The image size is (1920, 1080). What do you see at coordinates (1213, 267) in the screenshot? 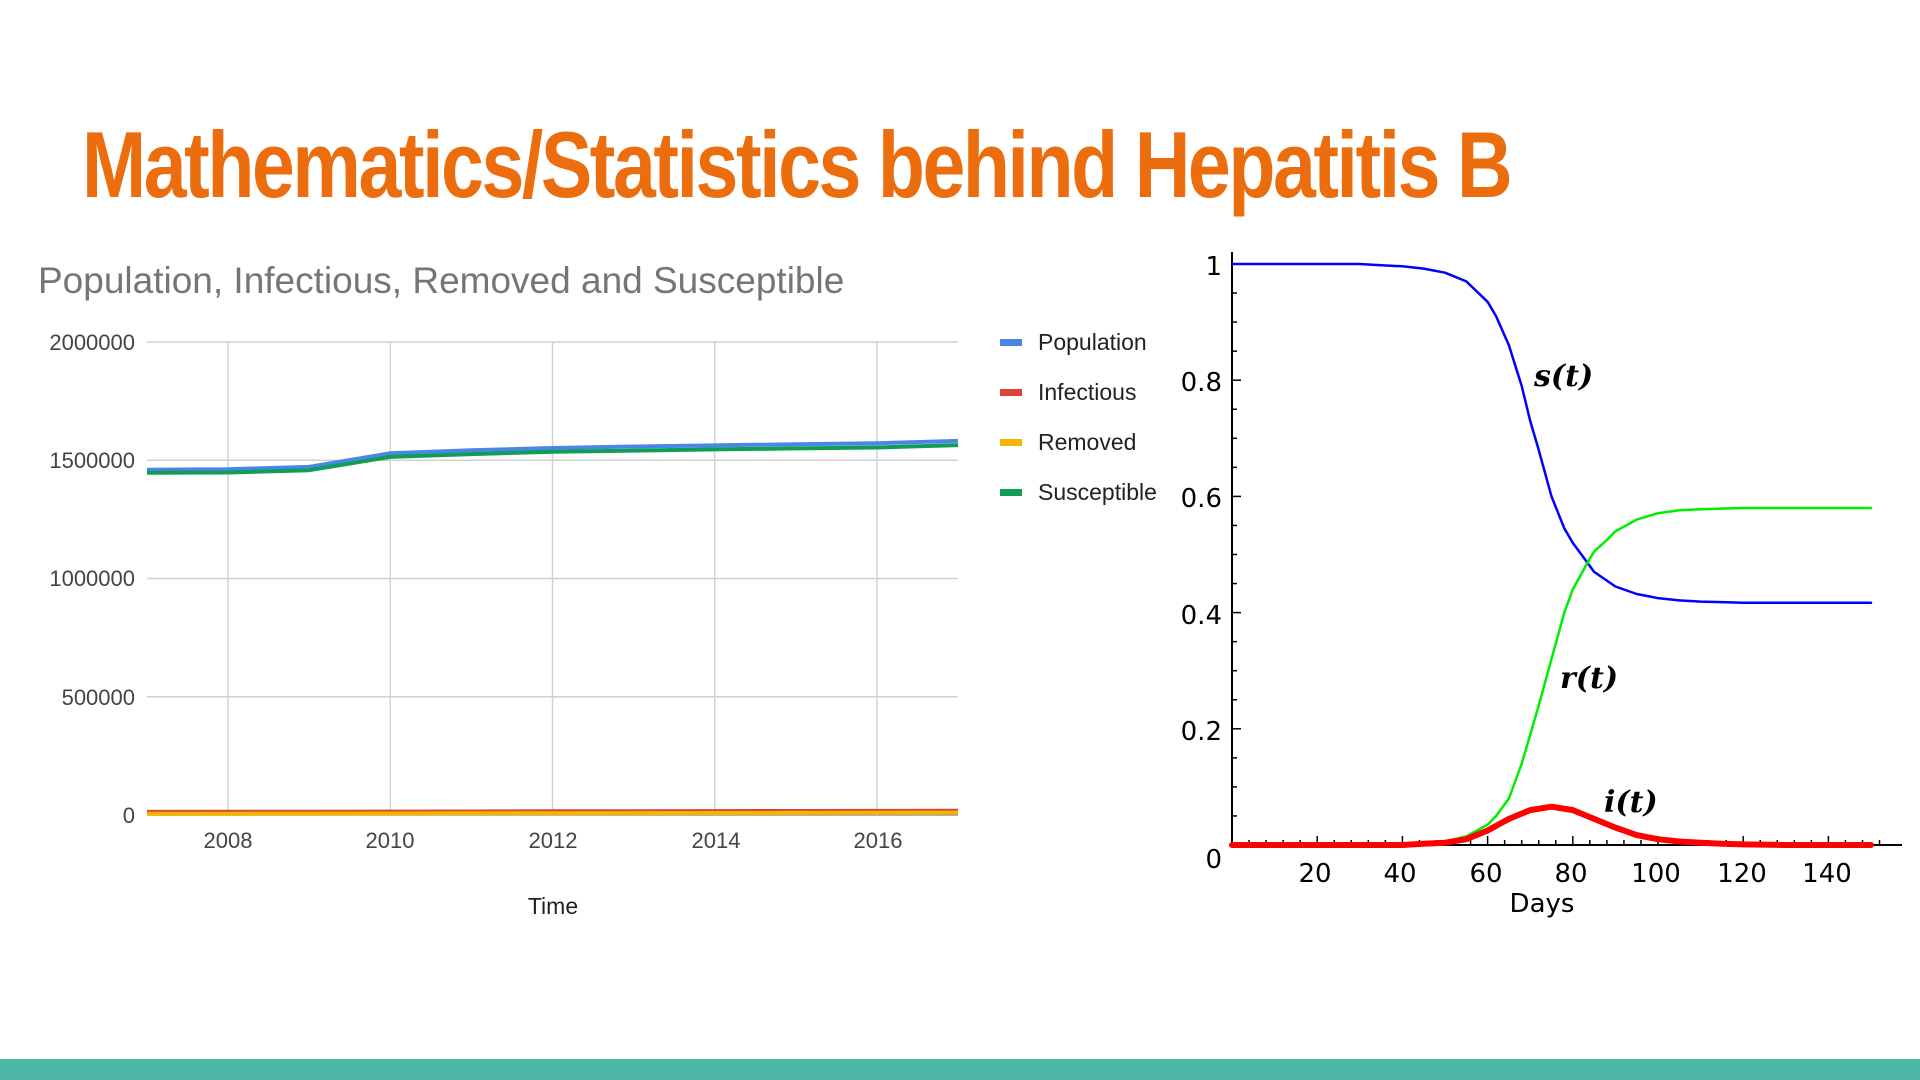
I see `chart2-ytick-label: 1` at bounding box center [1213, 267].